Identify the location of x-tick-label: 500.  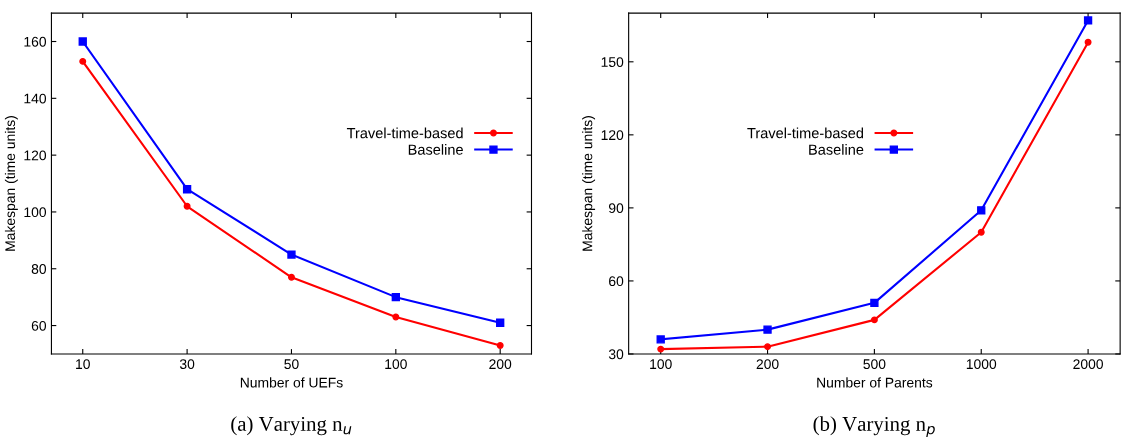
(874, 364).